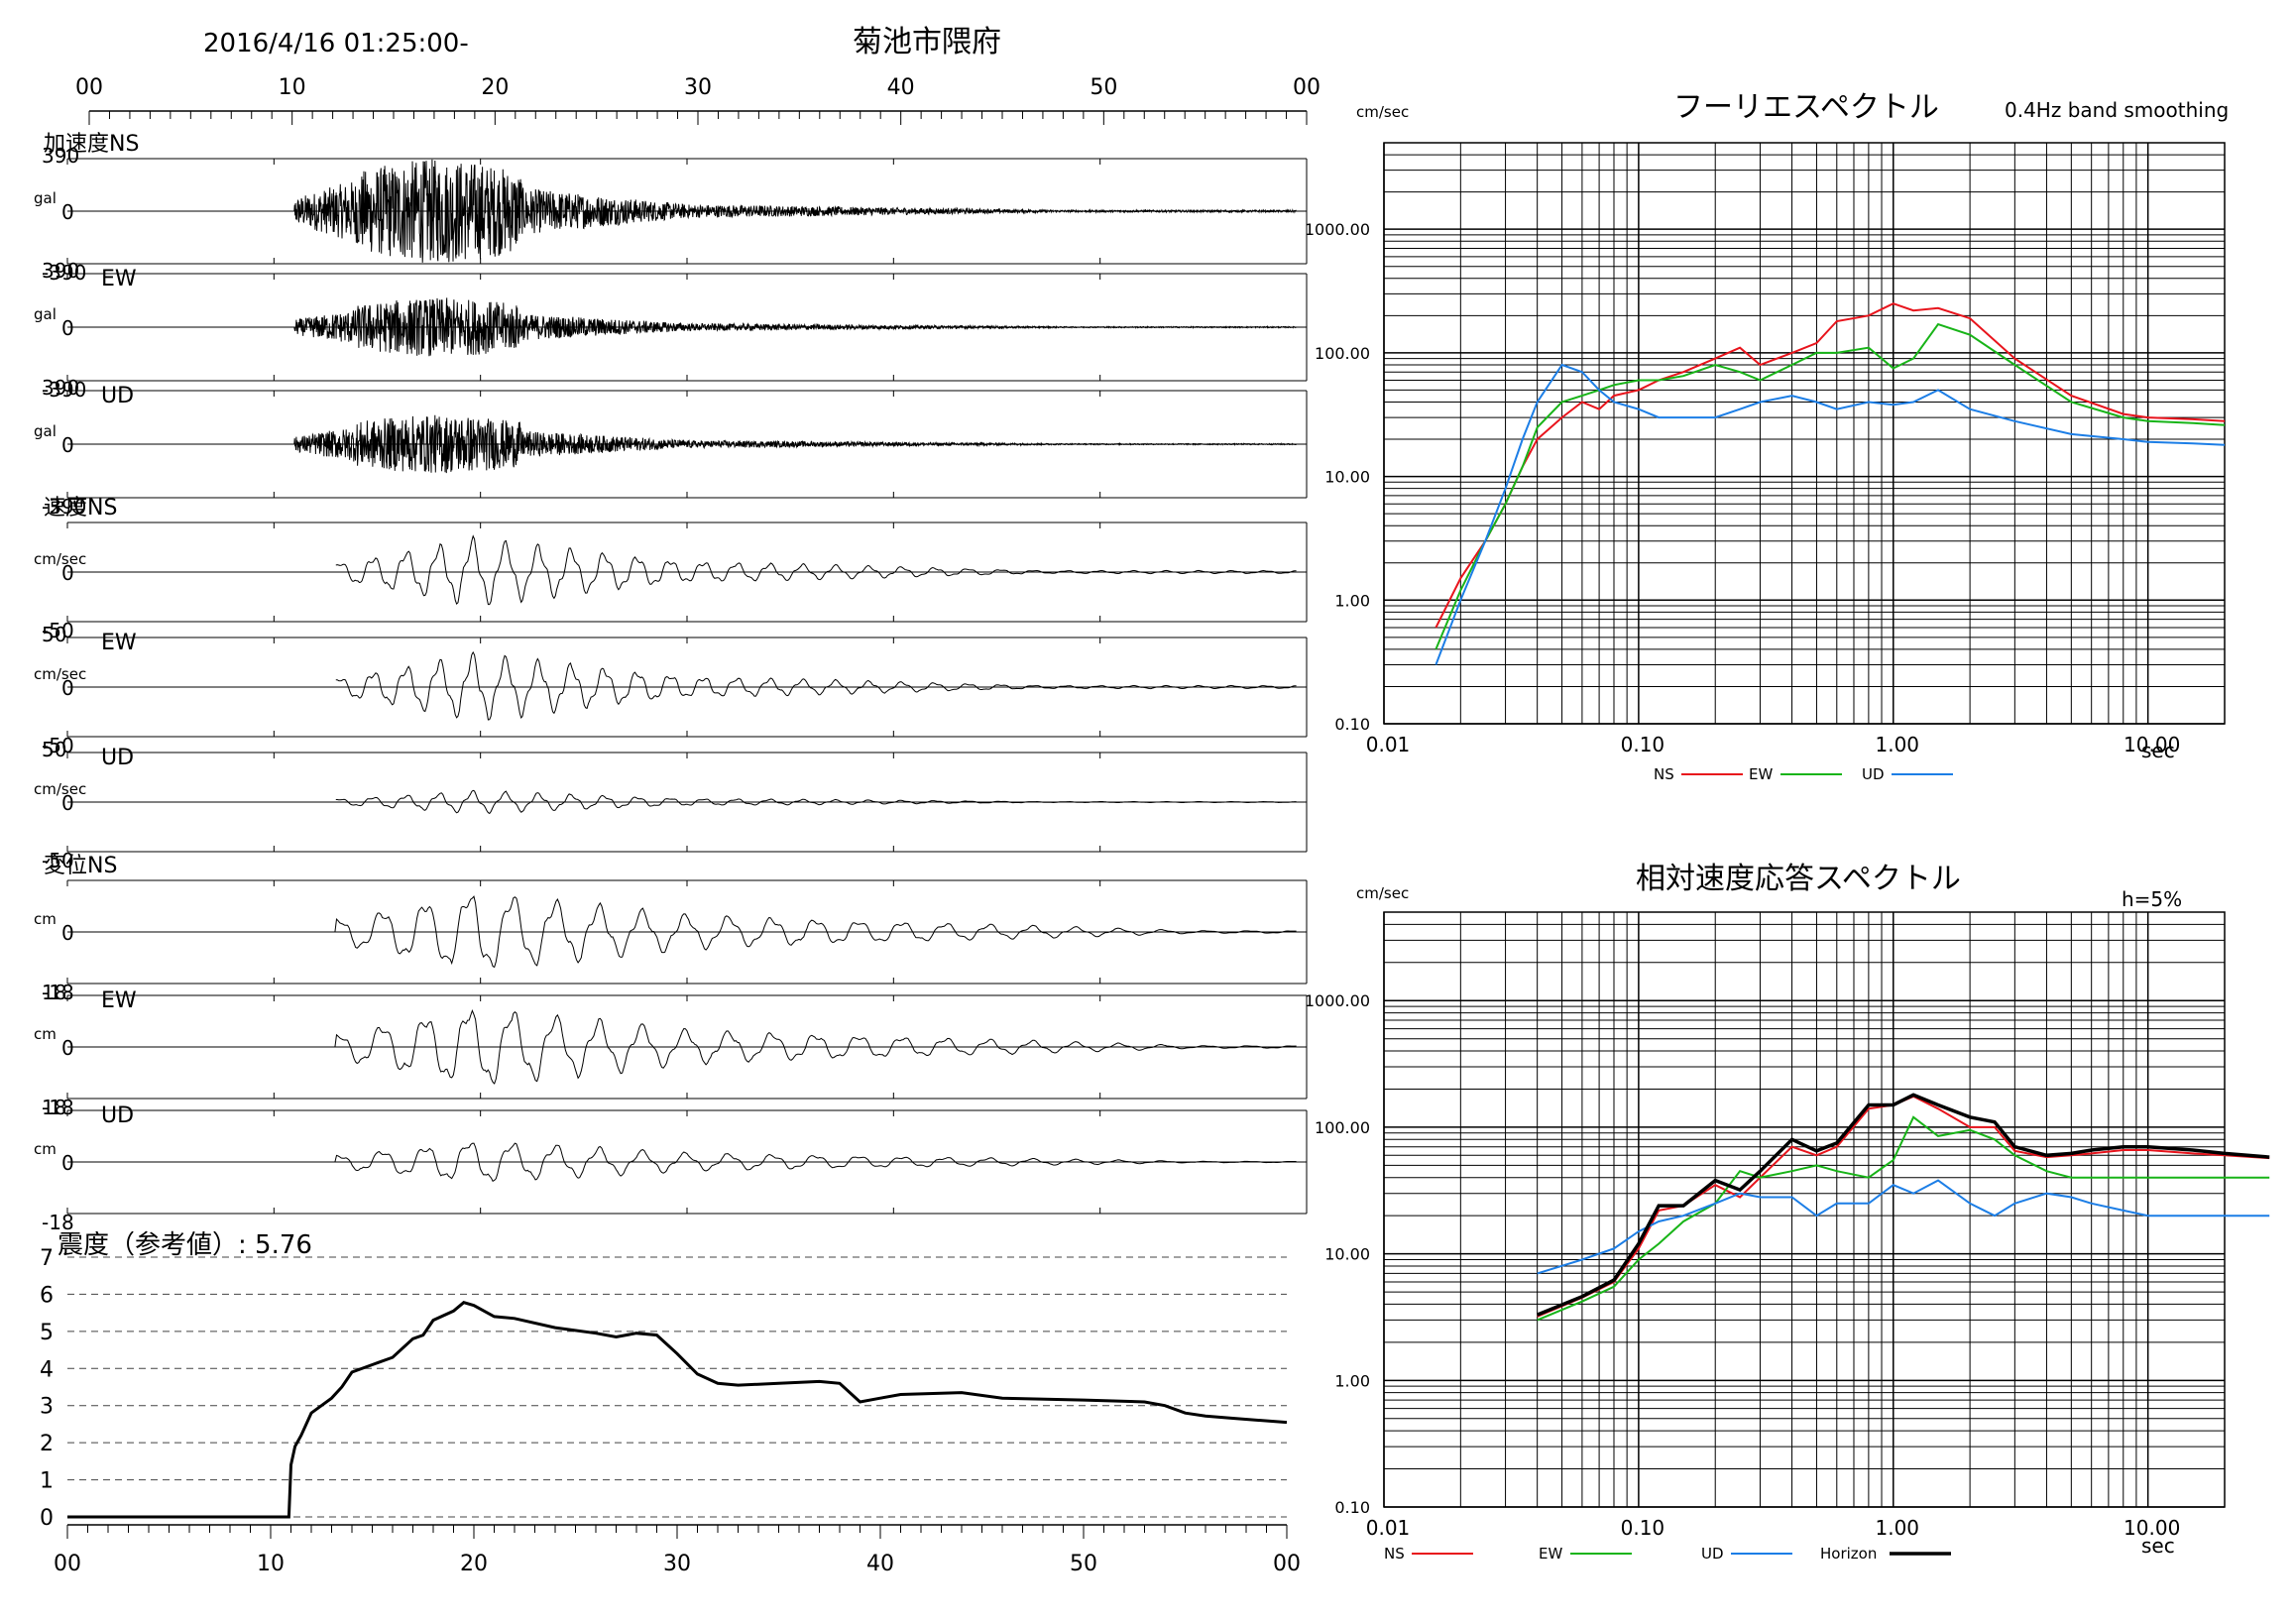 Image resolution: width=2296 pixels, height=1623 pixels. What do you see at coordinates (1761, 774) in the screenshot?
I see `legend-label-ew: EW` at bounding box center [1761, 774].